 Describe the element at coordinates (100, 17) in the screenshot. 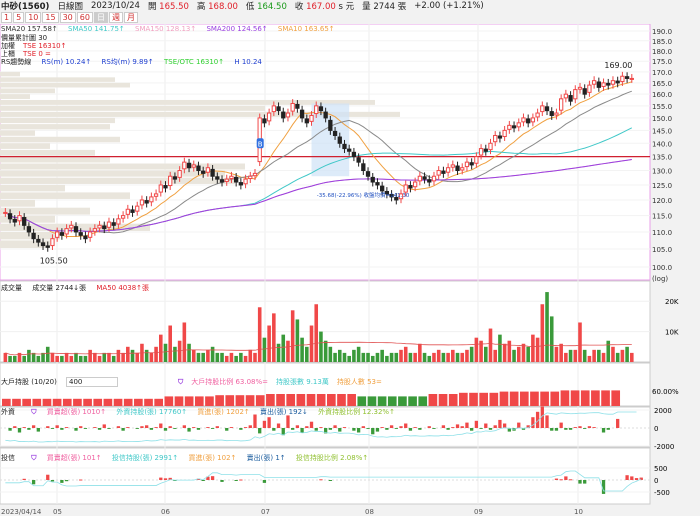

I see `period-button: 日` at that location.